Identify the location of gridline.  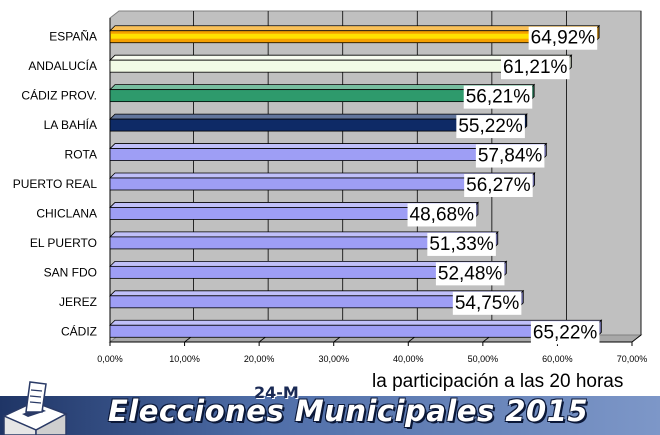
(636, 177).